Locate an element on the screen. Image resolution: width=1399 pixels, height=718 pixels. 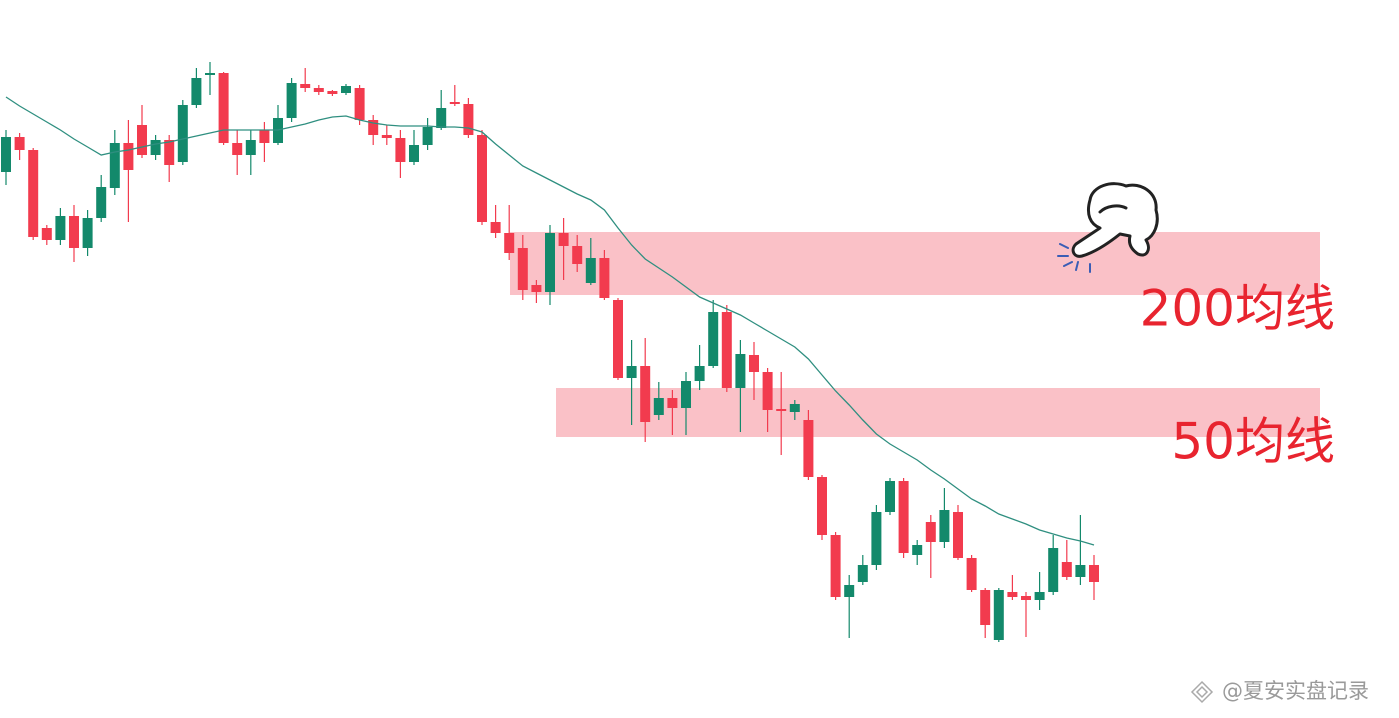
zone-labels: 200均线 50均线 is located at coordinates (1237, 375).